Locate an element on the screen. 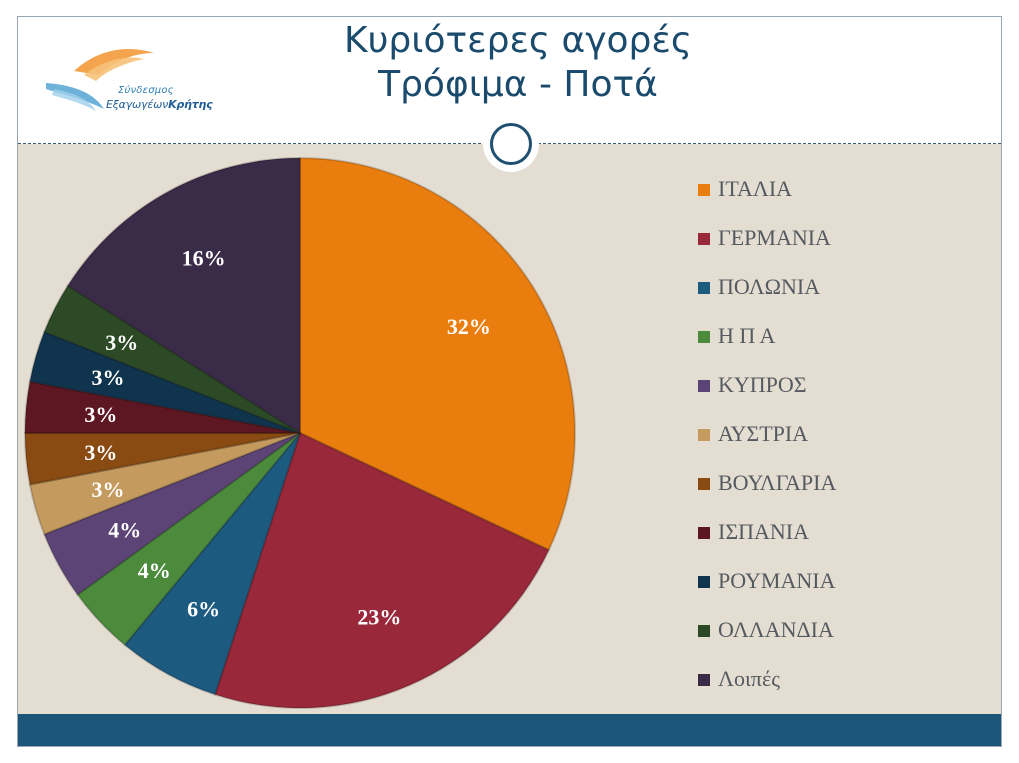  slide-title: Κυριότερες αγορές Τρόφιμα - Ποτά is located at coordinates (518, 63).